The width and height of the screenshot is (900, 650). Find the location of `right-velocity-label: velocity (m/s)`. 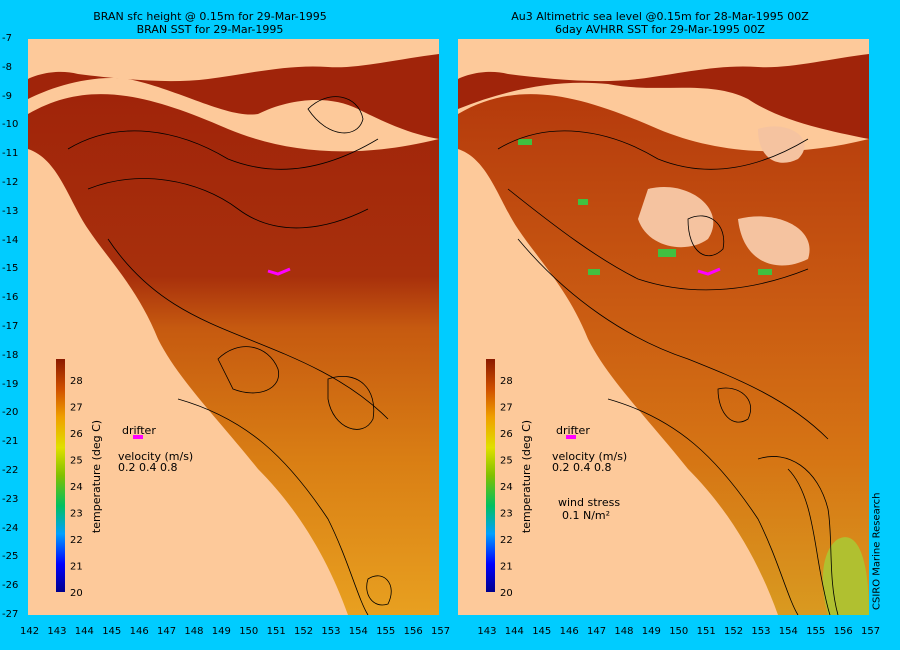

right-velocity-label: velocity (m/s) is located at coordinates (590, 456).